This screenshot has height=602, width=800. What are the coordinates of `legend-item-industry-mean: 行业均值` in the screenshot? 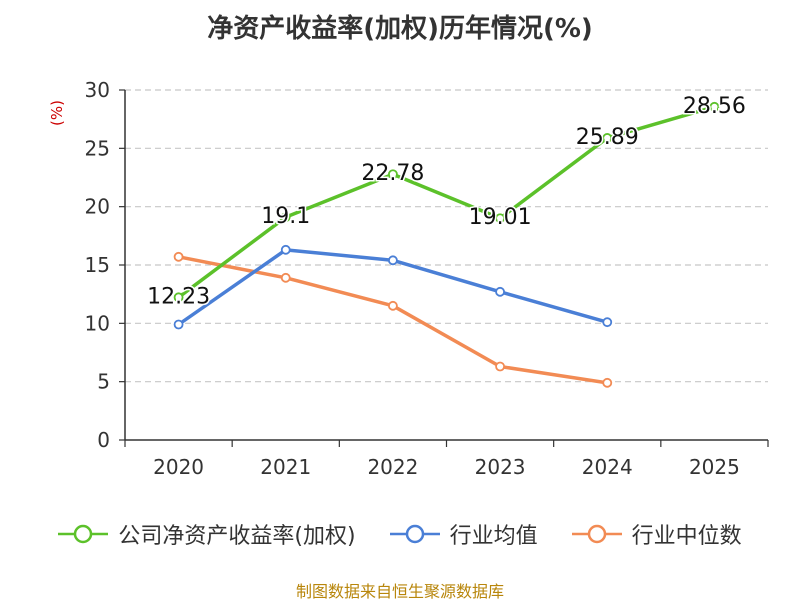 It's located at (463, 534).